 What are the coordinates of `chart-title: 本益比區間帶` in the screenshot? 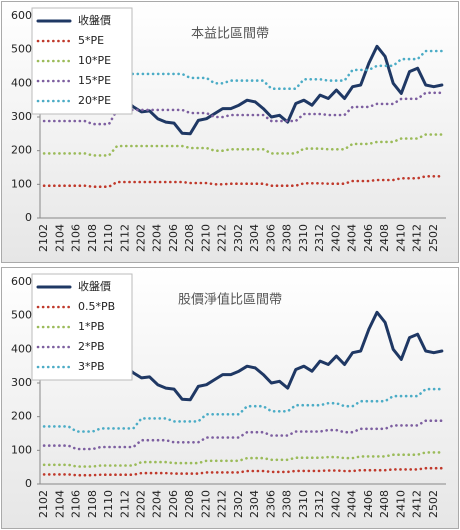 It's located at (230, 34).